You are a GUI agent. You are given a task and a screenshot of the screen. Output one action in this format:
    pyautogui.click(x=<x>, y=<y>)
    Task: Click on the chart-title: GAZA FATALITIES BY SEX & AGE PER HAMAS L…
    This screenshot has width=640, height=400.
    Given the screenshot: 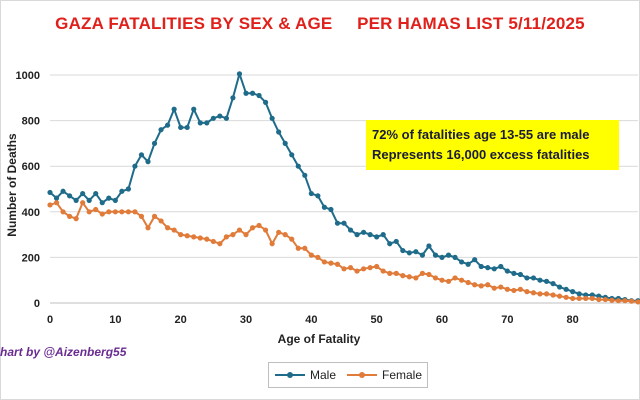 What is the action you would take?
    pyautogui.click(x=320, y=23)
    